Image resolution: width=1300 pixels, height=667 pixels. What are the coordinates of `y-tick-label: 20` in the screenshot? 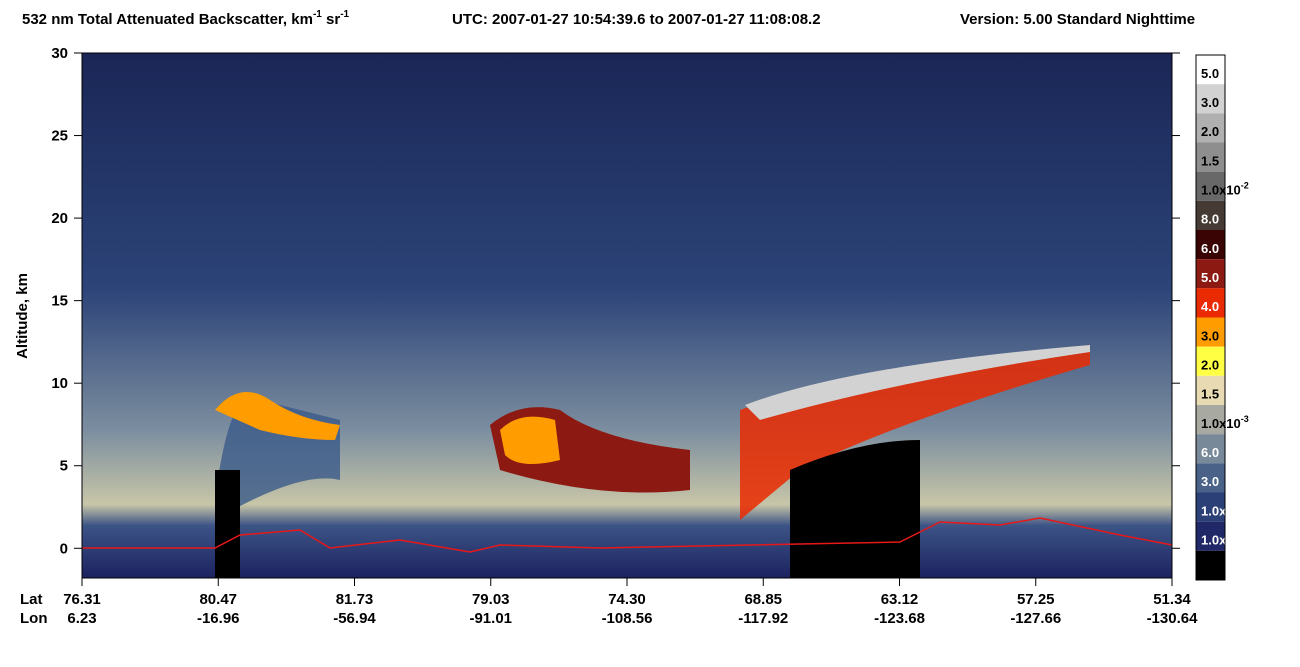 It's located at (59, 218).